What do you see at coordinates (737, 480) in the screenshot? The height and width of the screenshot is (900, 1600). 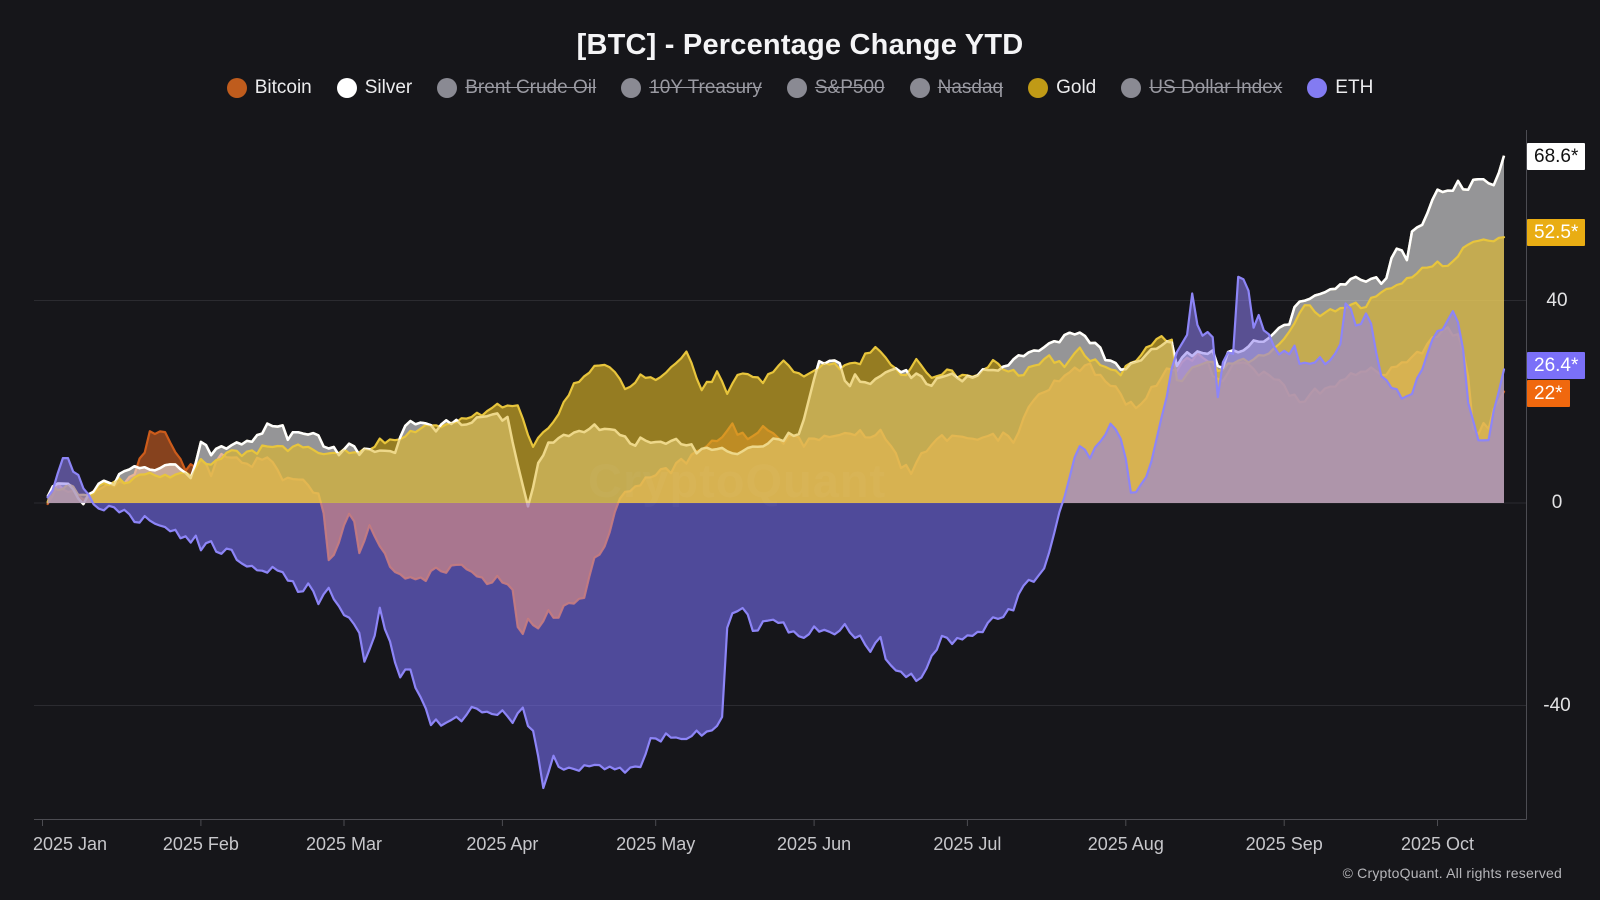 I see `svg-text: CryptoQuant` at bounding box center [737, 480].